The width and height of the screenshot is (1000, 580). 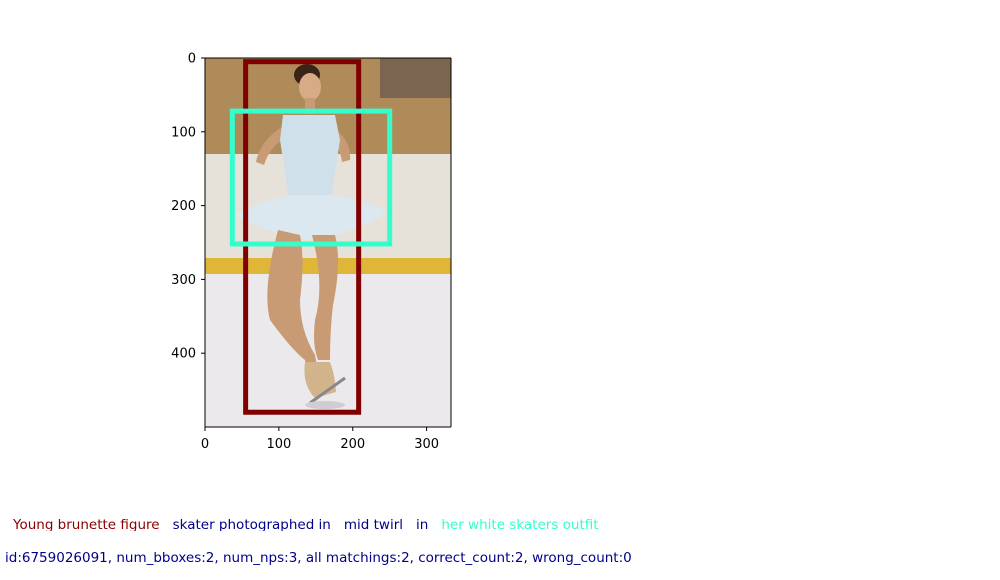 What do you see at coordinates (310, 160) in the screenshot?
I see `skater-bodice` at bounding box center [310, 160].